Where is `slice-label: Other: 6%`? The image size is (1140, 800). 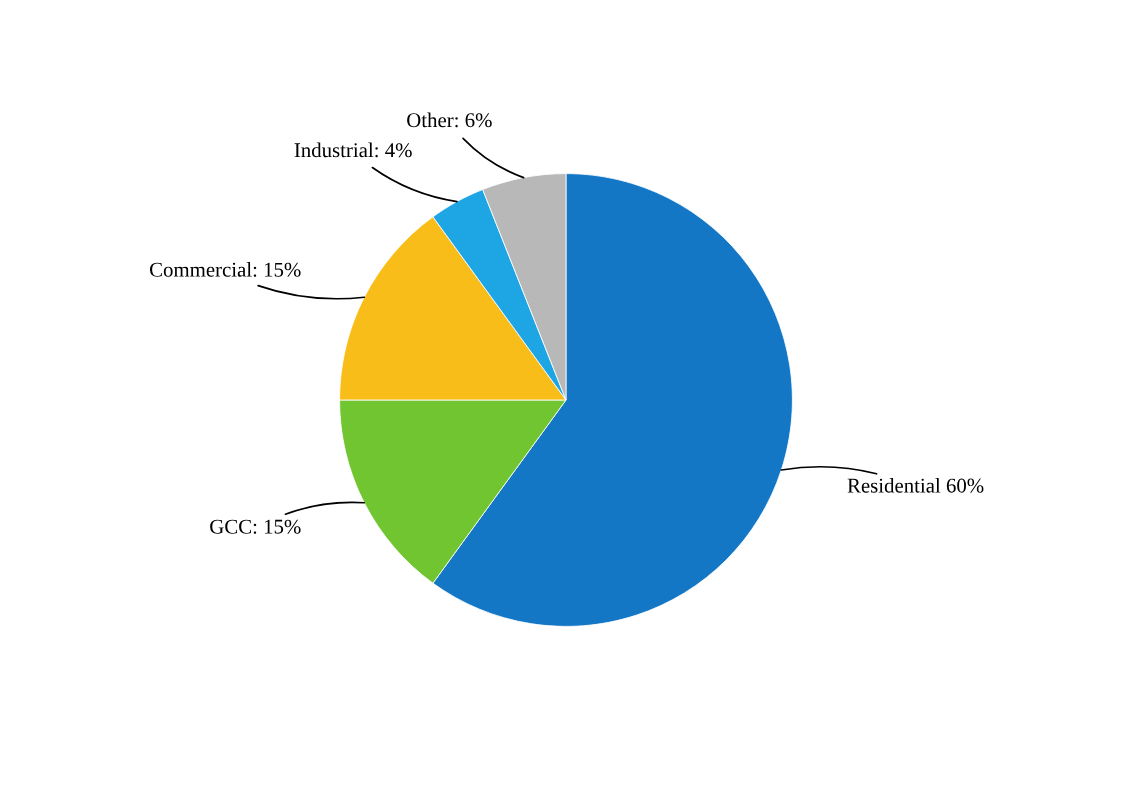 slice-label: Other: 6% is located at coordinates (449, 120).